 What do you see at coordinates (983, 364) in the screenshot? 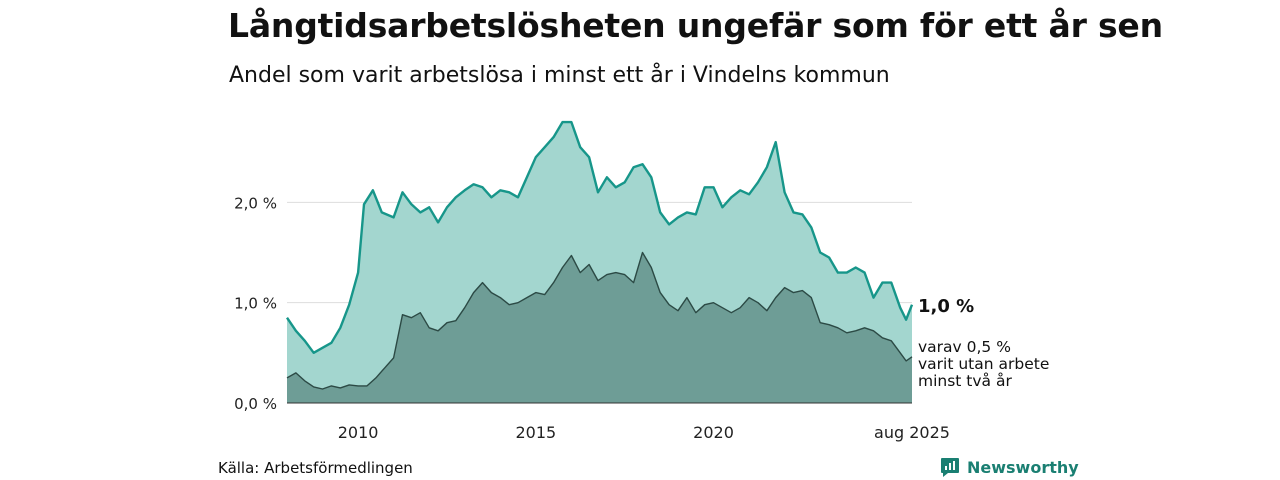
I see `sub-value-label: varit utan arbete` at bounding box center [983, 364].